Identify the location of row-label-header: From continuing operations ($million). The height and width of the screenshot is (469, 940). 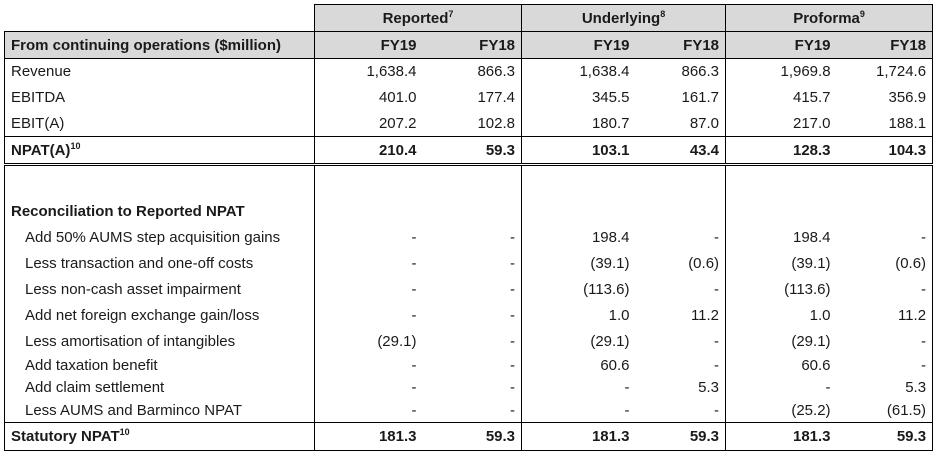
(159, 45).